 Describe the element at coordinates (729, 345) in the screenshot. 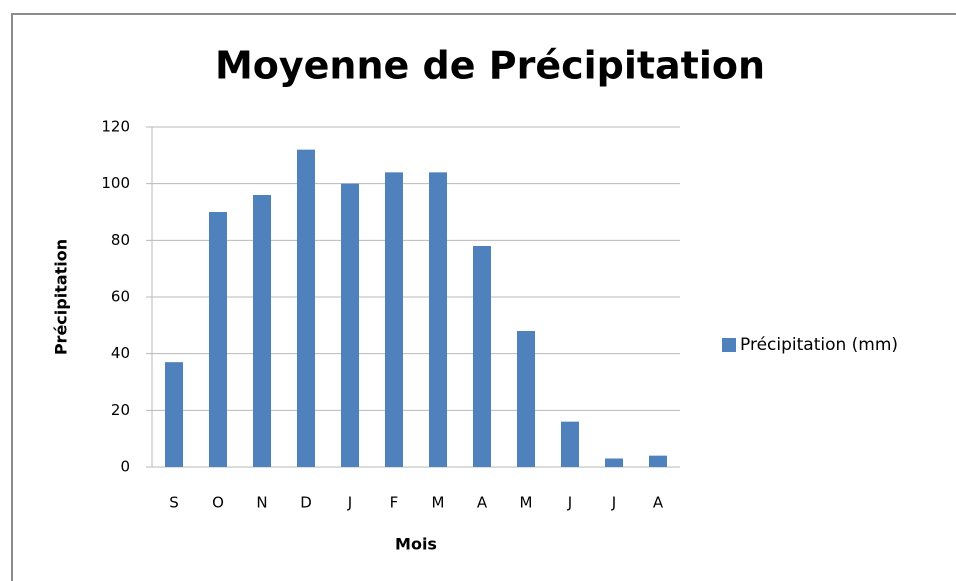

I see `legend-swatch` at that location.